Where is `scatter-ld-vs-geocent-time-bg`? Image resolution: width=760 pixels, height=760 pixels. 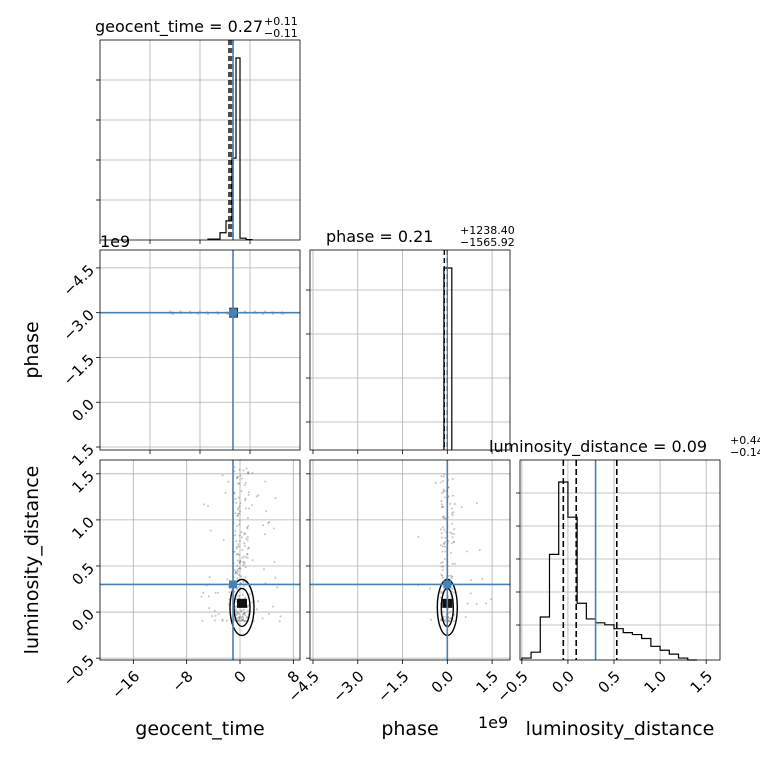
scatter-ld-vs-geocent-time-bg is located at coordinates (200, 560).